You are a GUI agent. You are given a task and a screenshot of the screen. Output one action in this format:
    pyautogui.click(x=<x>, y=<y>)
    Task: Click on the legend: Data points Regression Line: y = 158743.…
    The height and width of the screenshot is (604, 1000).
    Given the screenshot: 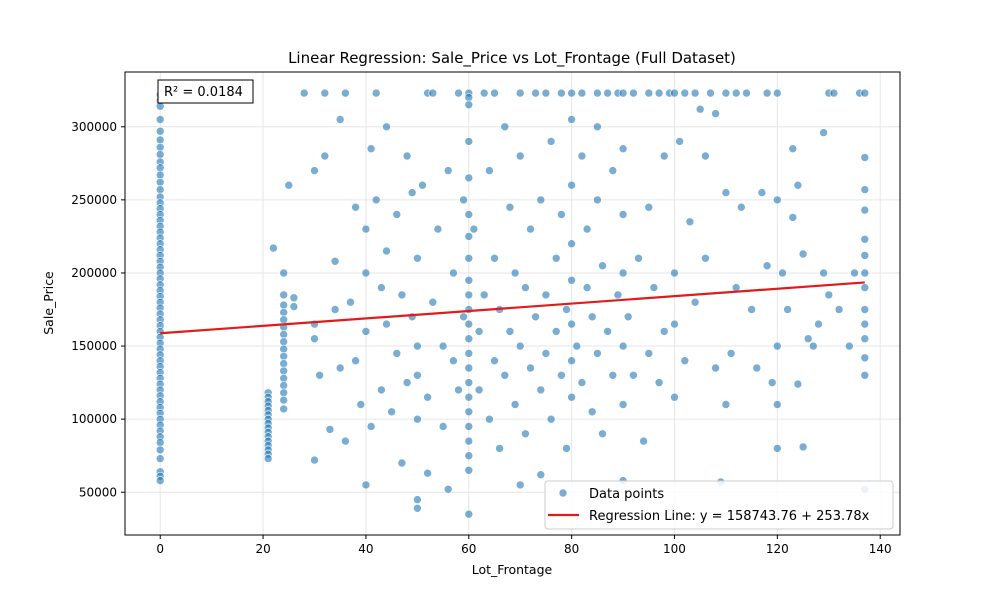 What is the action you would take?
    pyautogui.click(x=719, y=505)
    